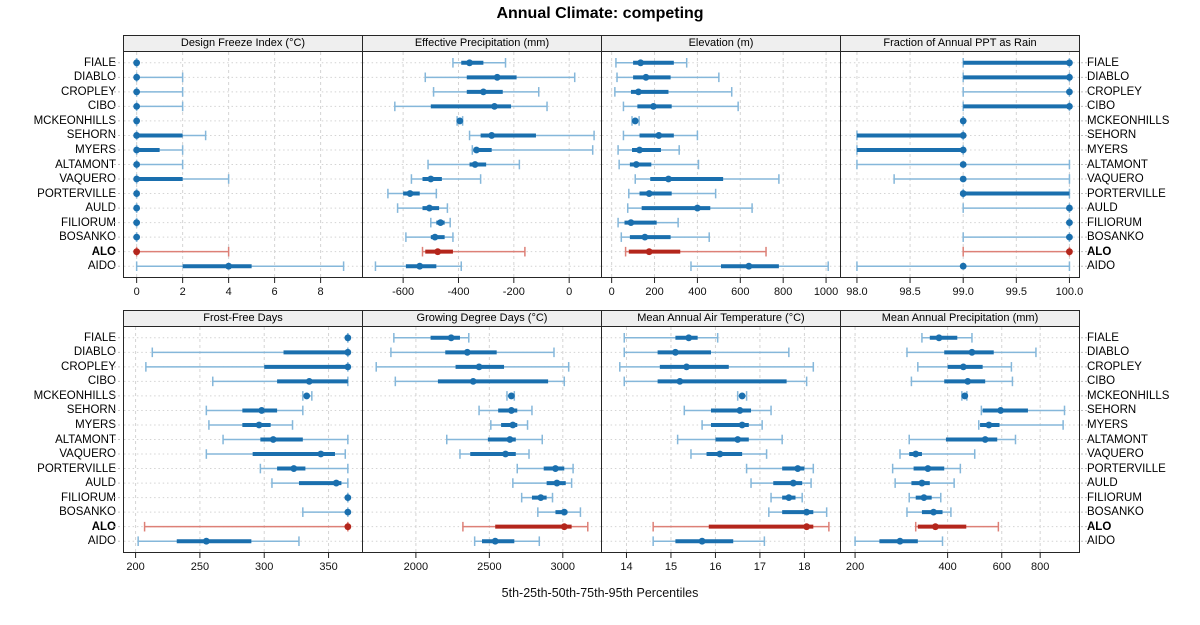  Describe the element at coordinates (328, 567) in the screenshot. I see `axis-tick-label: 350` at that location.